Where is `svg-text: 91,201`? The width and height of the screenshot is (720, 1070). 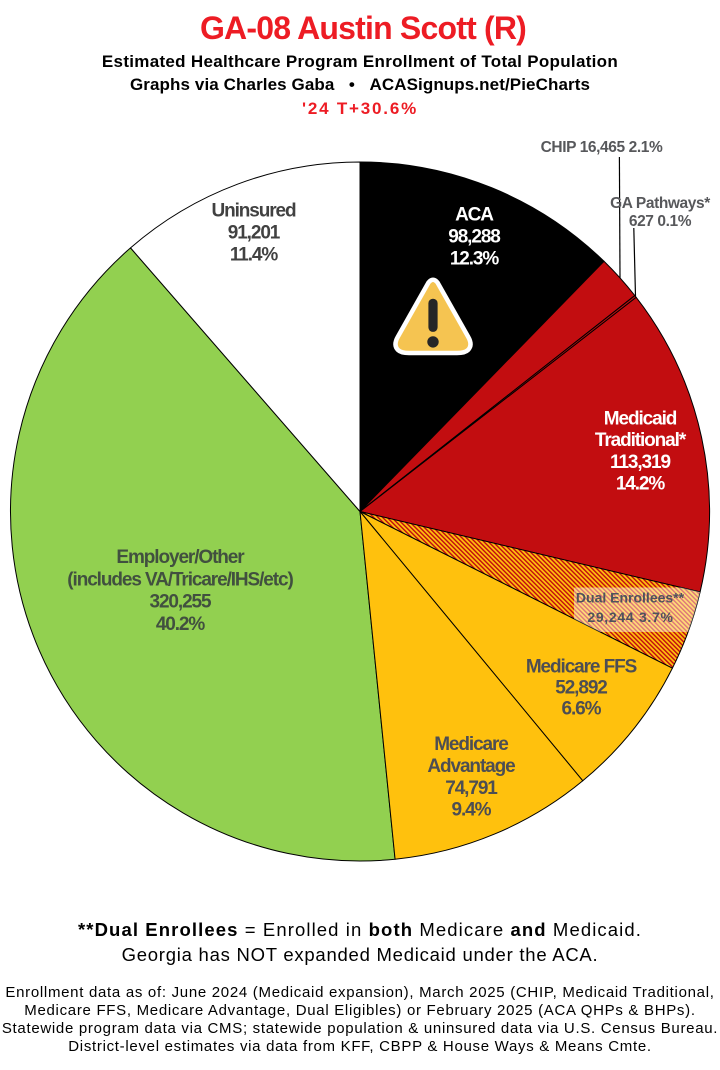
svg-text: 91,201 is located at coordinates (254, 233).